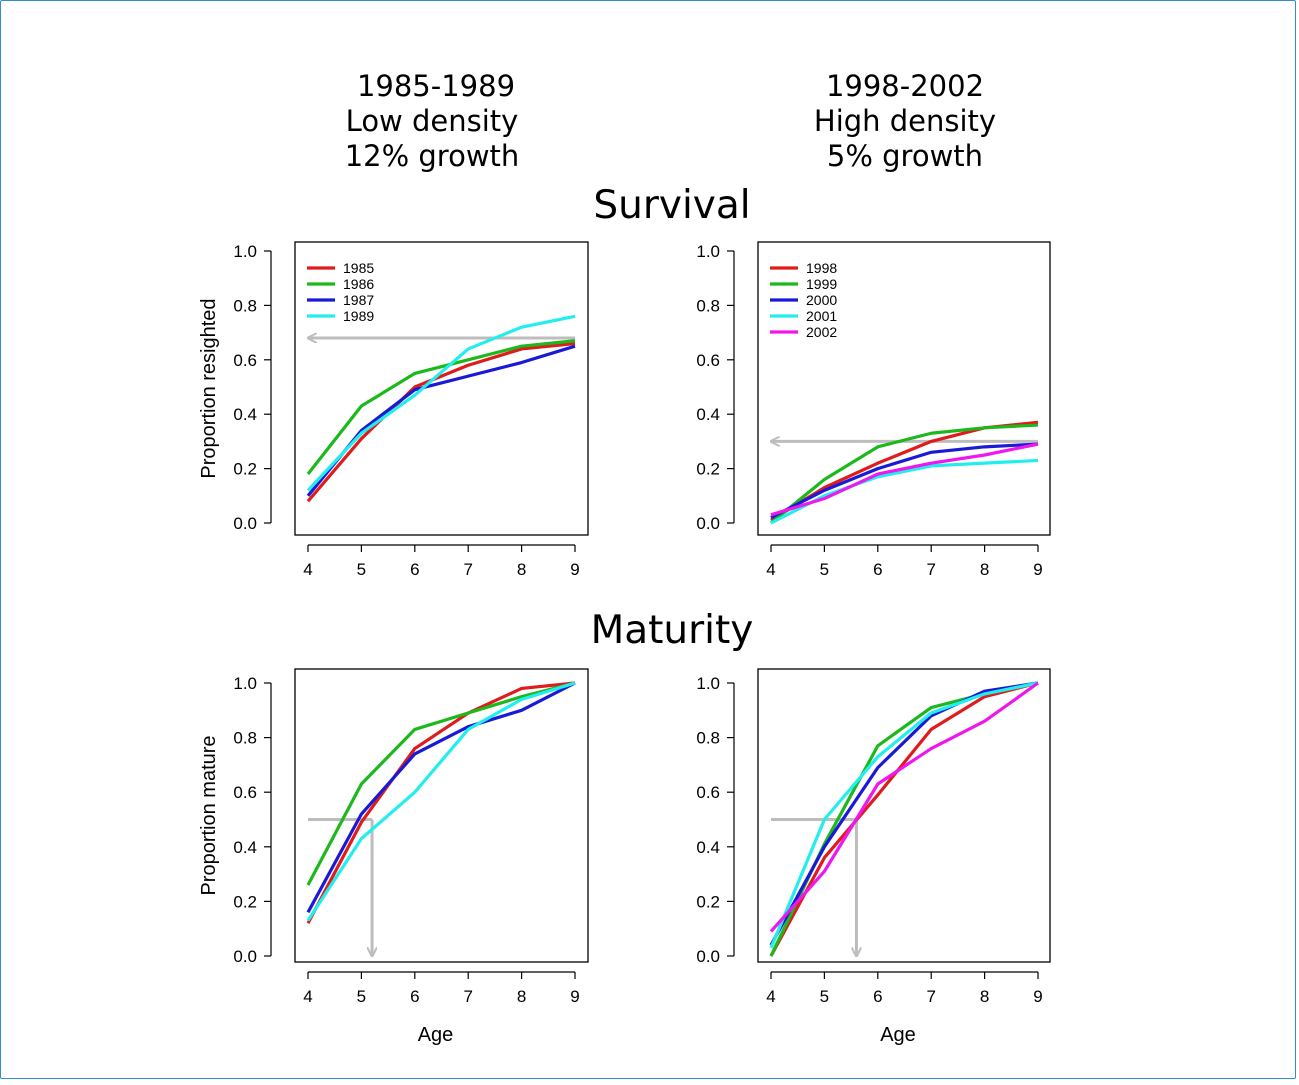 The width and height of the screenshot is (1299, 1085). I want to click on legend-label-2001: 2001, so click(821, 316).